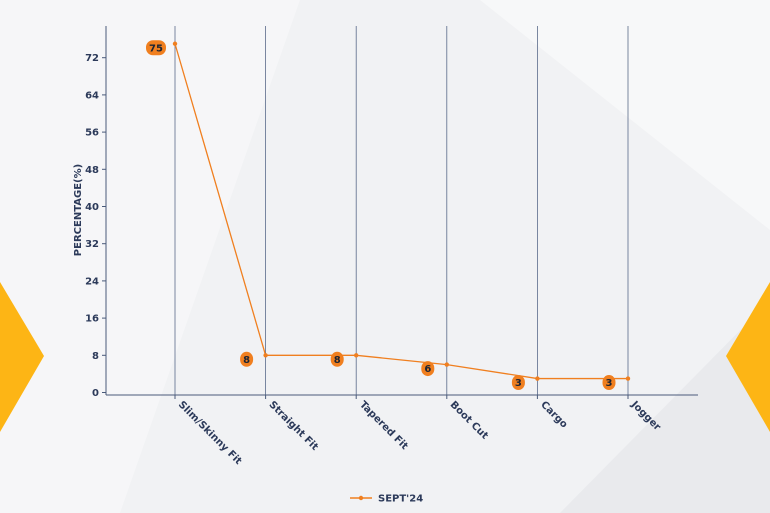 The height and width of the screenshot is (513, 770). I want to click on y-tick-label: 56, so click(92, 133).